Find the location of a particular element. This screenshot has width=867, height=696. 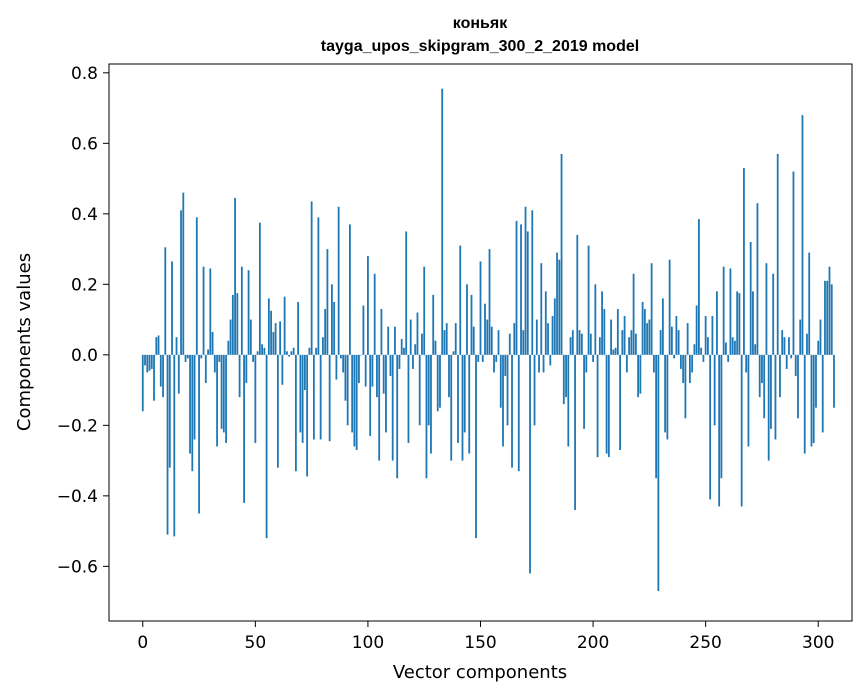

y-tick-label: 0.6 is located at coordinates (84, 144).